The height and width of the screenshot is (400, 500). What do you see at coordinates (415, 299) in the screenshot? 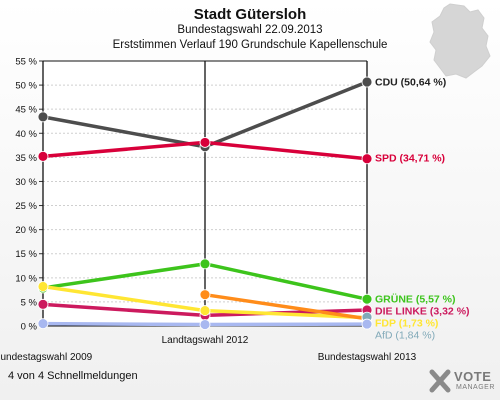
I see `series-end-label: GRÜNE (5,57 %)` at bounding box center [415, 299].